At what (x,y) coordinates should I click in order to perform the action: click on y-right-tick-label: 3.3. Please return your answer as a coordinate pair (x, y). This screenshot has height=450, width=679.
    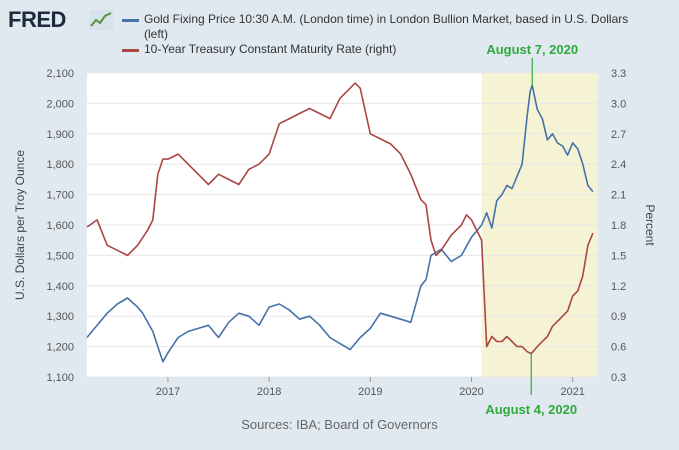
    Looking at the image, I should click on (618, 74).